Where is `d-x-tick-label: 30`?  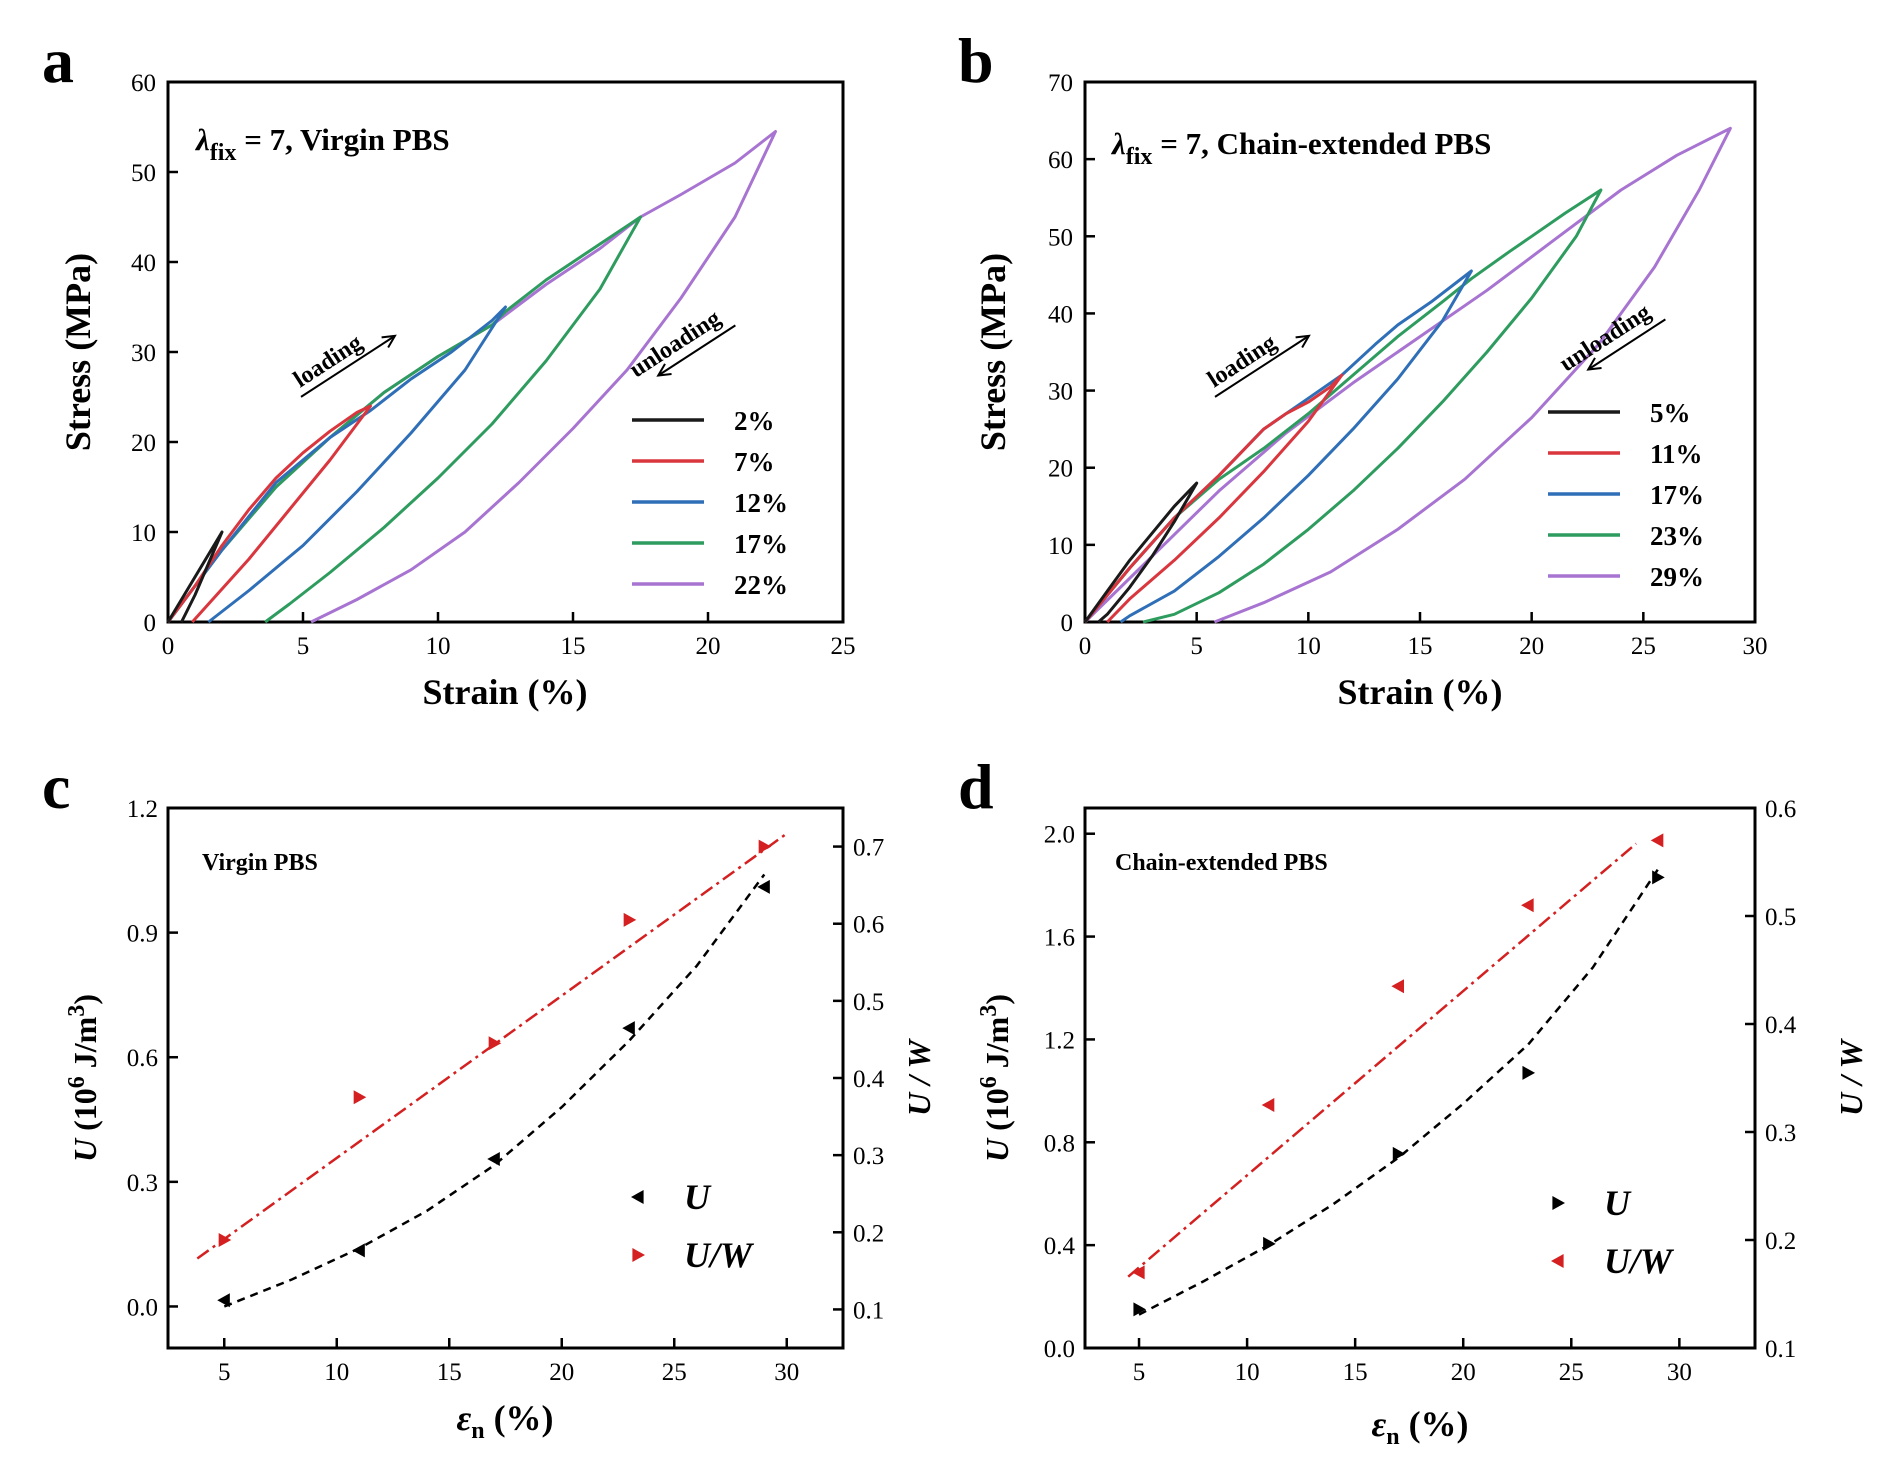
d-x-tick-label: 30 is located at coordinates (1679, 1372).